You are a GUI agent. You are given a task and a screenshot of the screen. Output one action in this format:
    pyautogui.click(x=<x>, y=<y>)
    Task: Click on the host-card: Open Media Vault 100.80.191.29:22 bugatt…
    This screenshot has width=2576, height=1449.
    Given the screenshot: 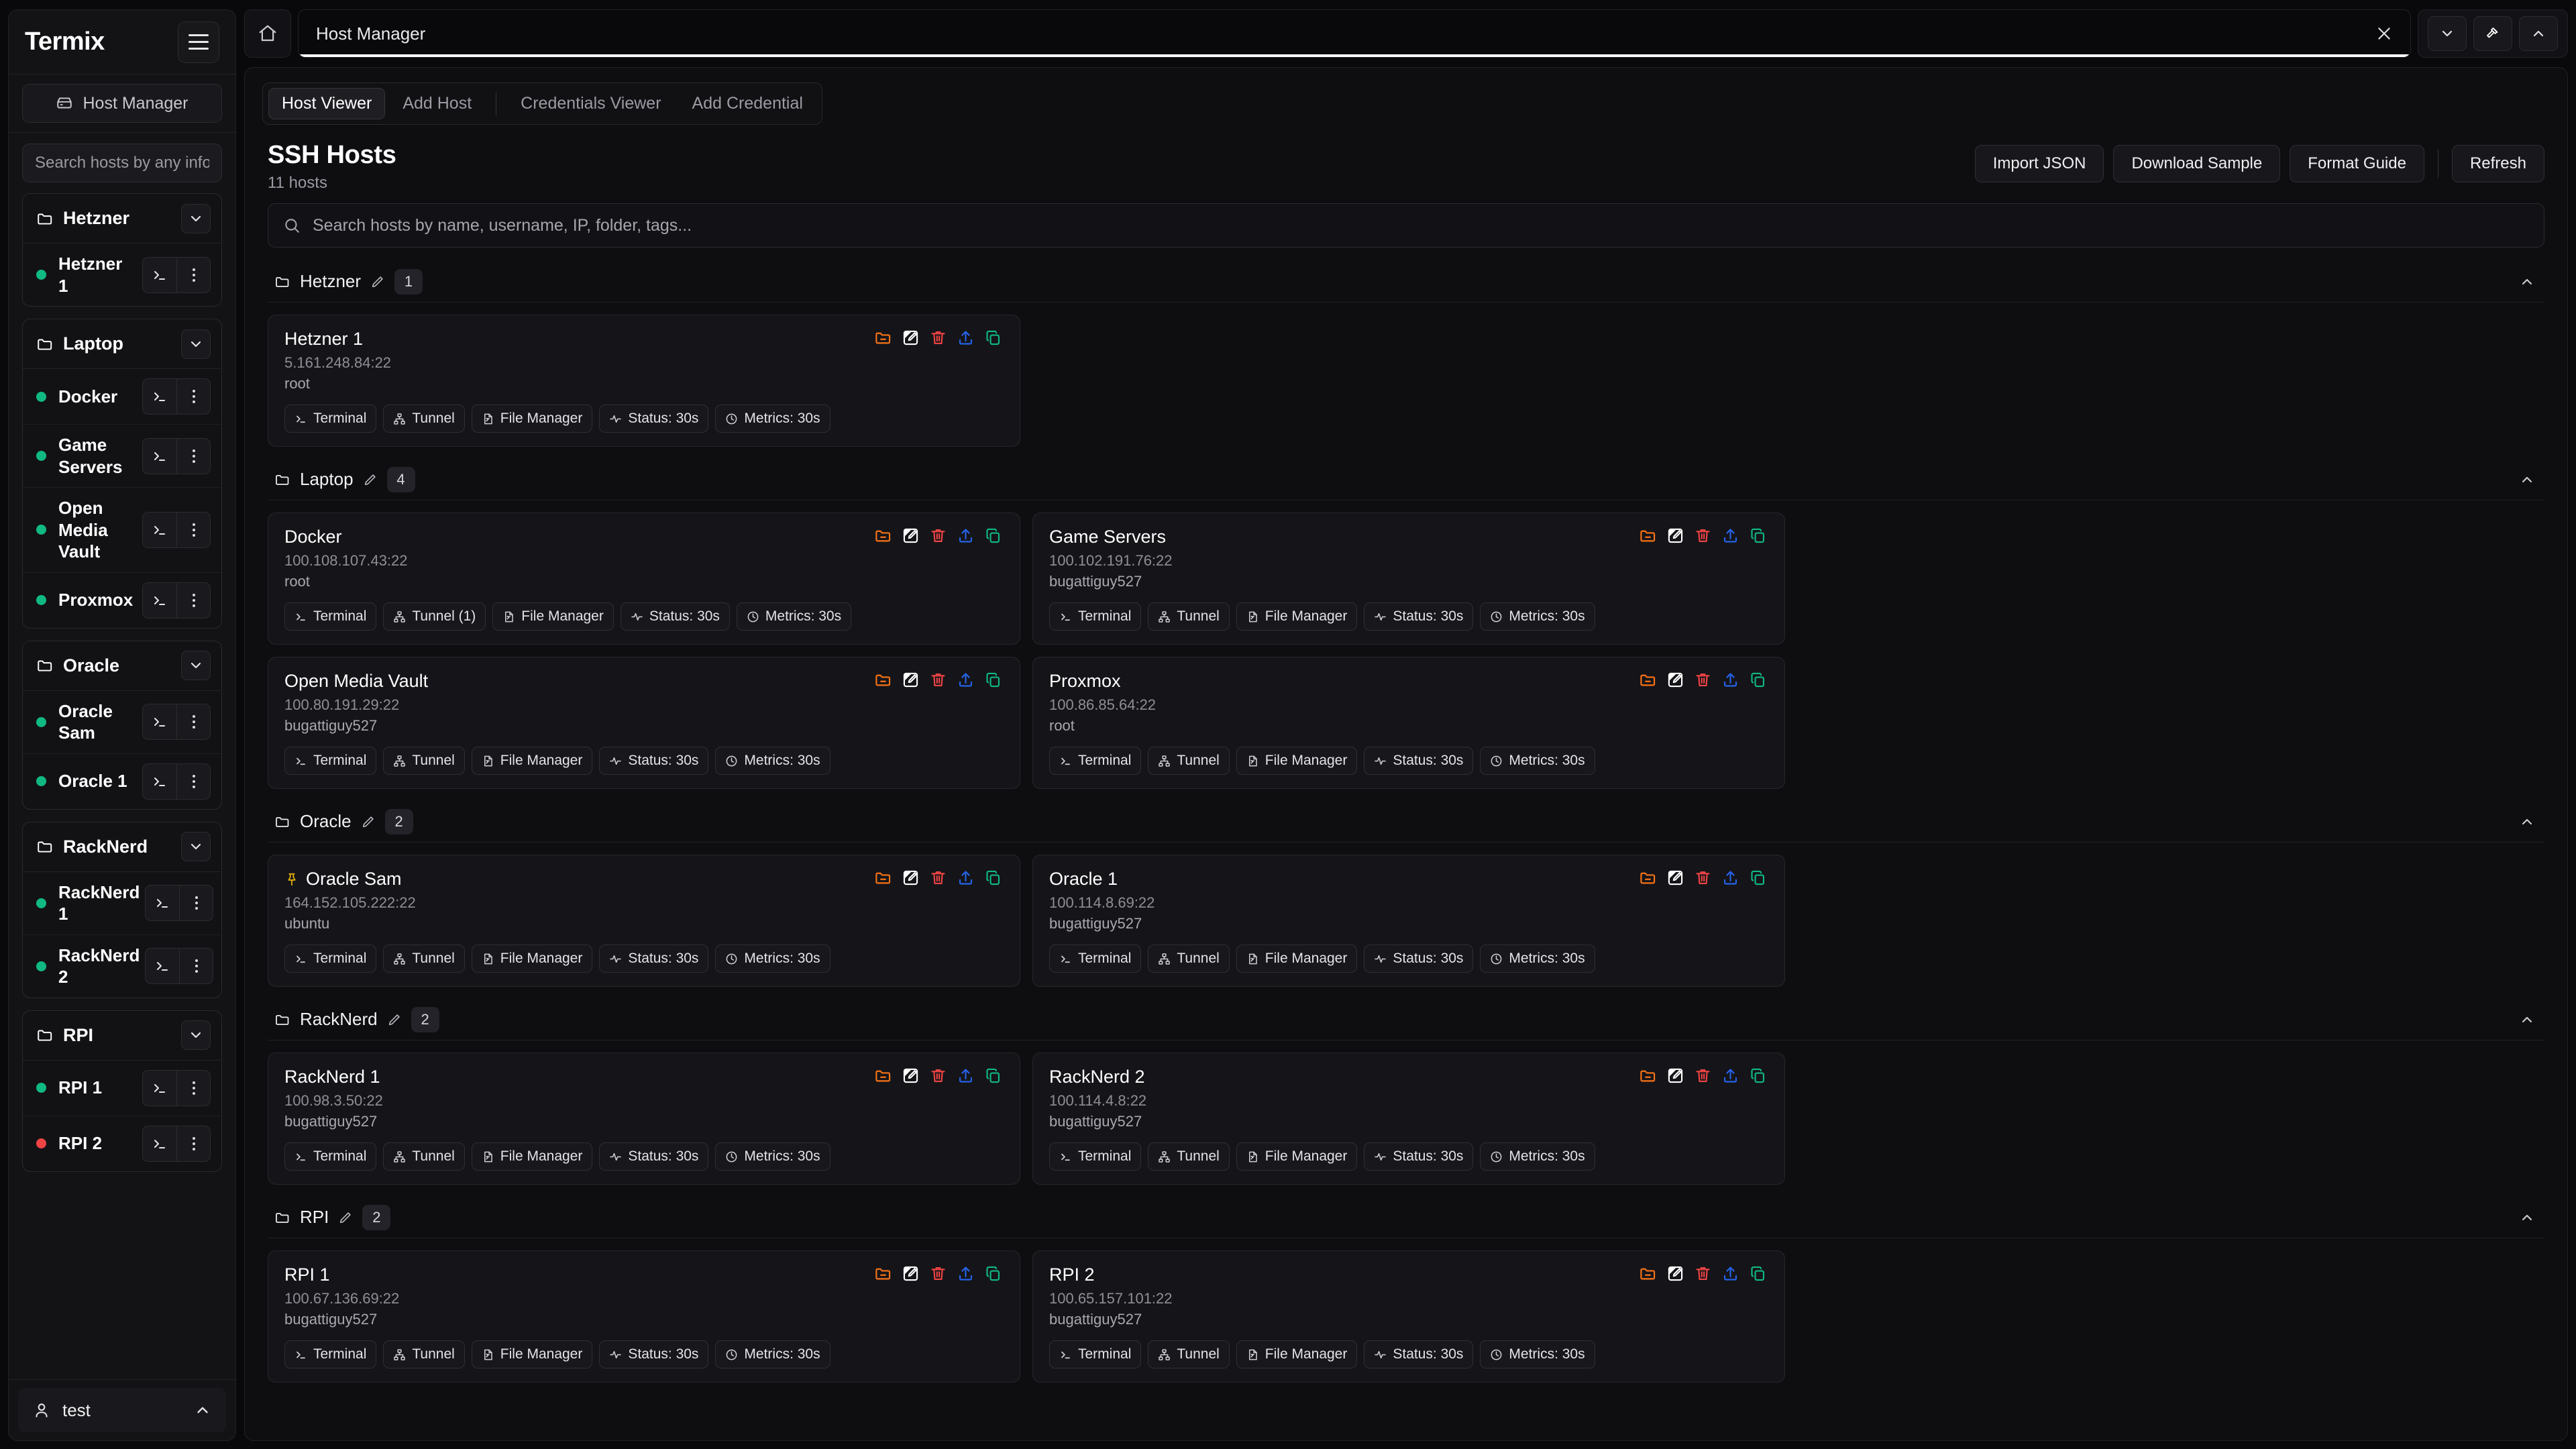 What is the action you would take?
    pyautogui.click(x=644, y=723)
    